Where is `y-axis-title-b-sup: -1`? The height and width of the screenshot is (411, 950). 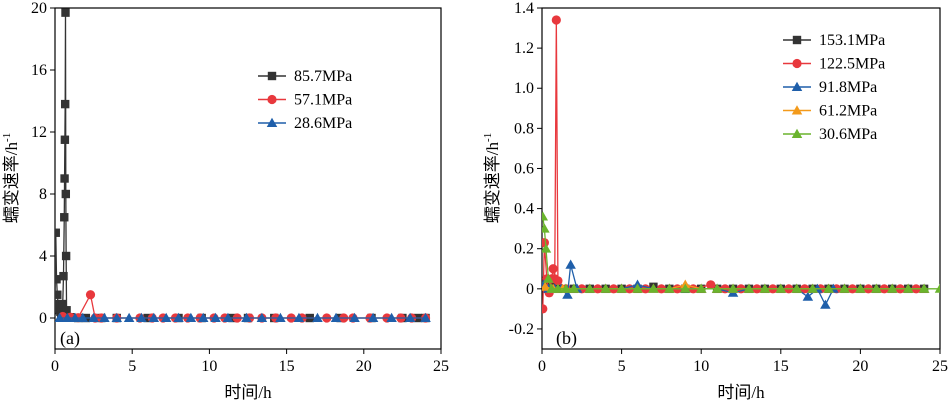 y-axis-title-b-sup: -1 is located at coordinates (488, 137).